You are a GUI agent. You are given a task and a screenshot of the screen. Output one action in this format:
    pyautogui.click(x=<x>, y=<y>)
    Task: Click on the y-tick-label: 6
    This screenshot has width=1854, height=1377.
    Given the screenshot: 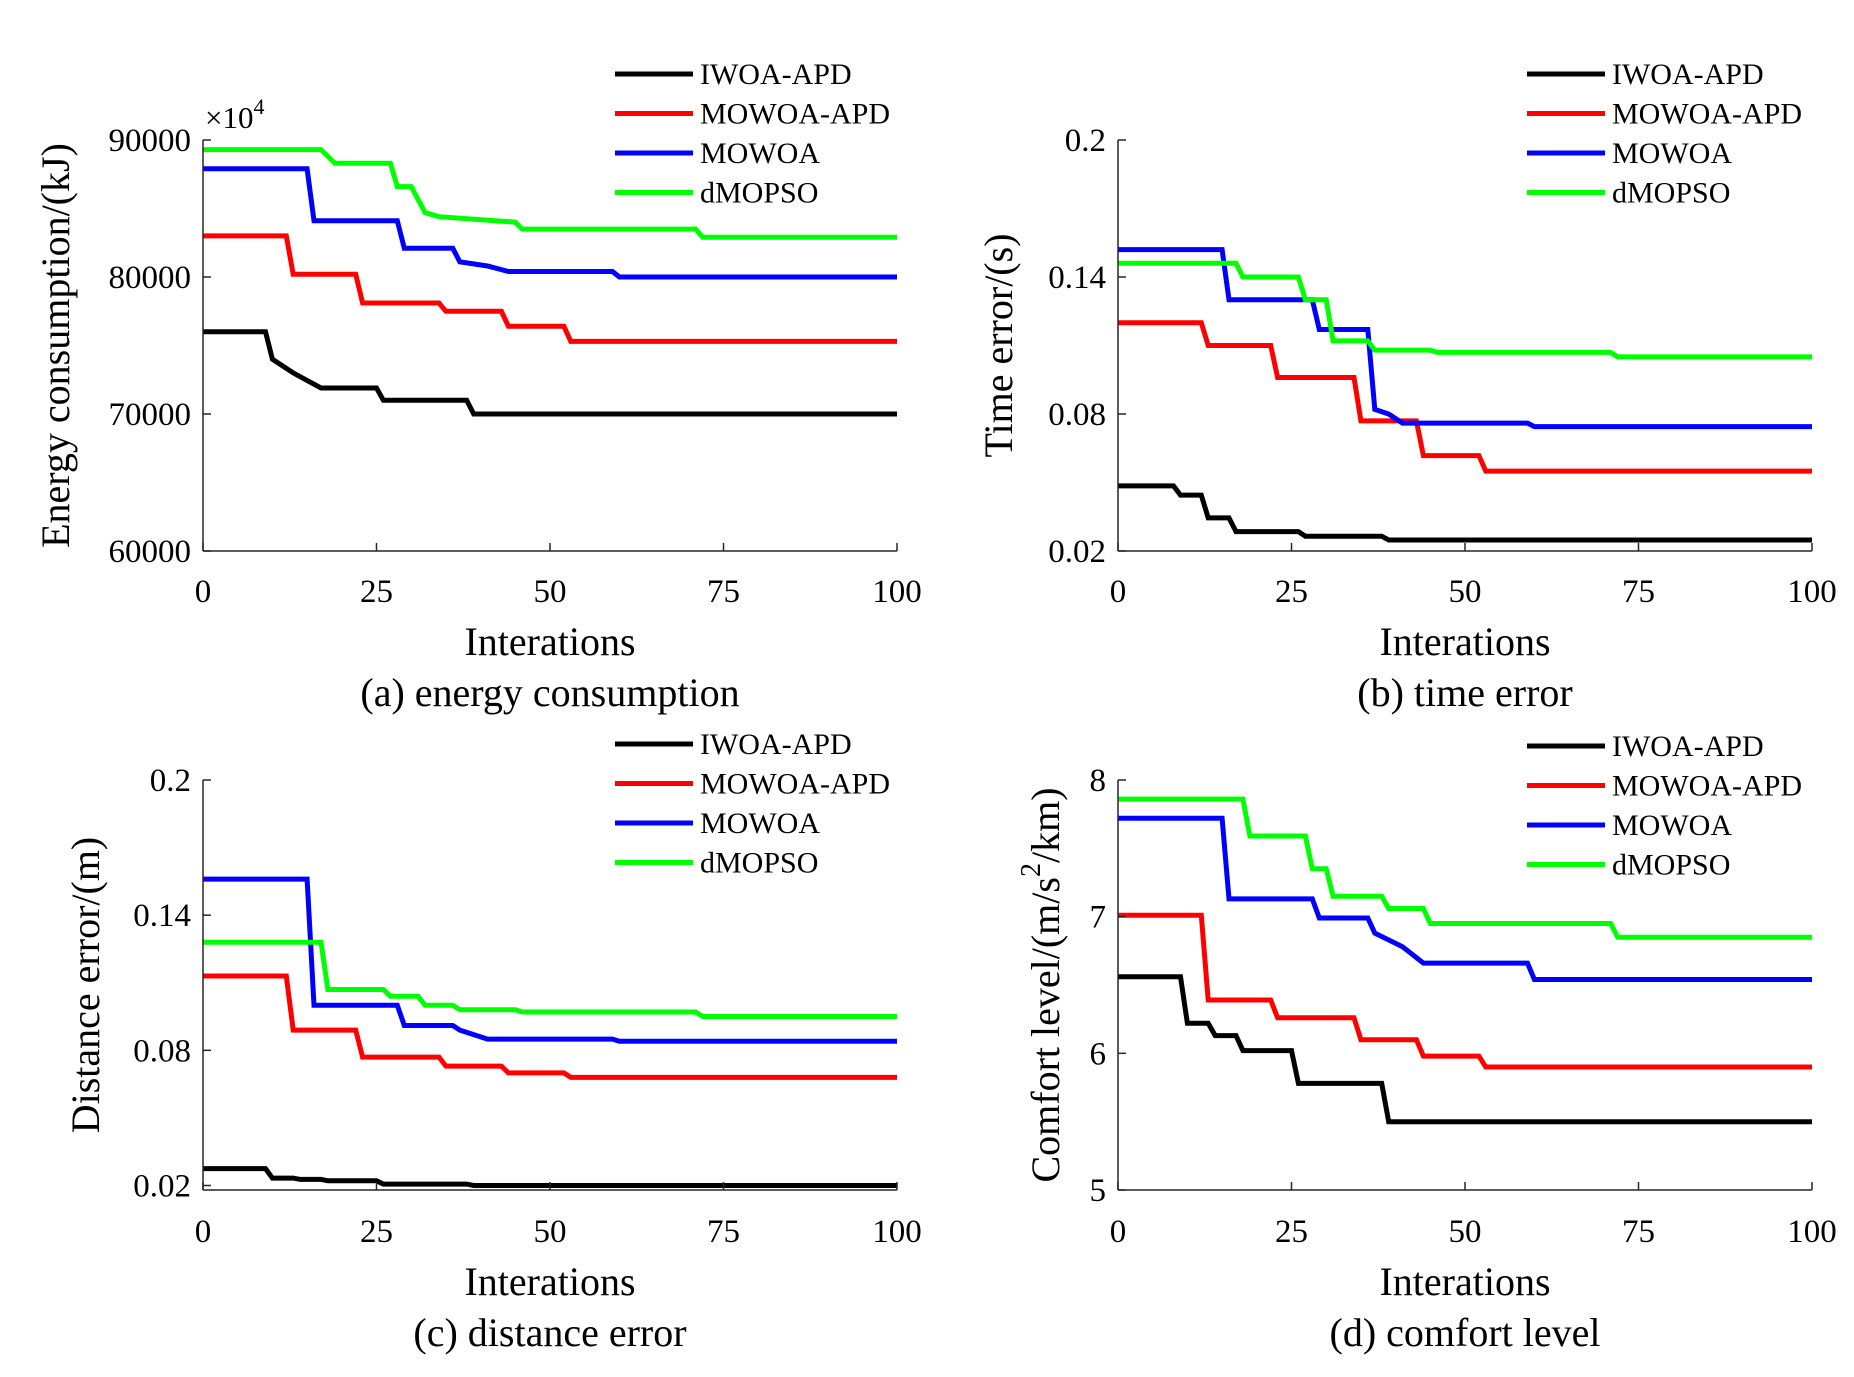 What is the action you would take?
    pyautogui.click(x=1098, y=1054)
    